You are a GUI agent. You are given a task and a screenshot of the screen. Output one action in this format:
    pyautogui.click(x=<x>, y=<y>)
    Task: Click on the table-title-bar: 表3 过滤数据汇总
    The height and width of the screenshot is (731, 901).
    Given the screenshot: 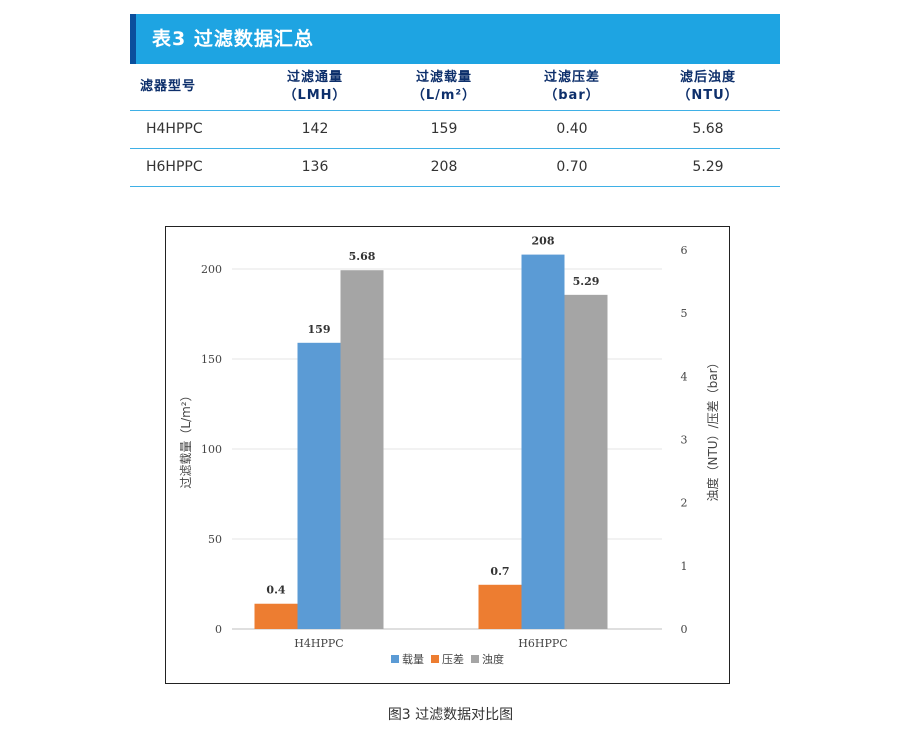 What is the action you would take?
    pyautogui.click(x=455, y=39)
    